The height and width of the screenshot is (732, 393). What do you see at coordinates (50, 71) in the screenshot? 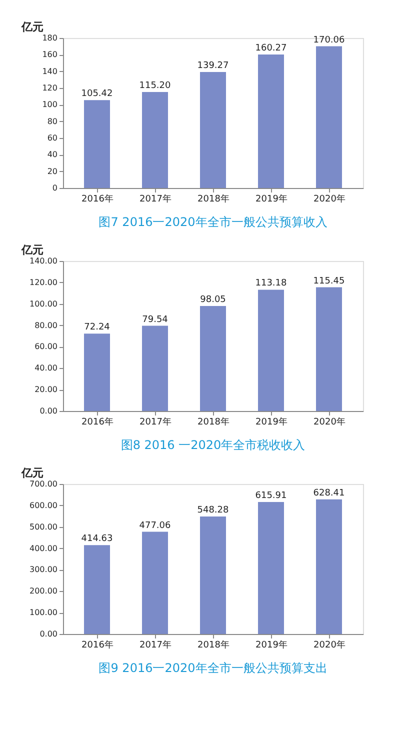
I see `y-tick-label: 140` at bounding box center [50, 71].